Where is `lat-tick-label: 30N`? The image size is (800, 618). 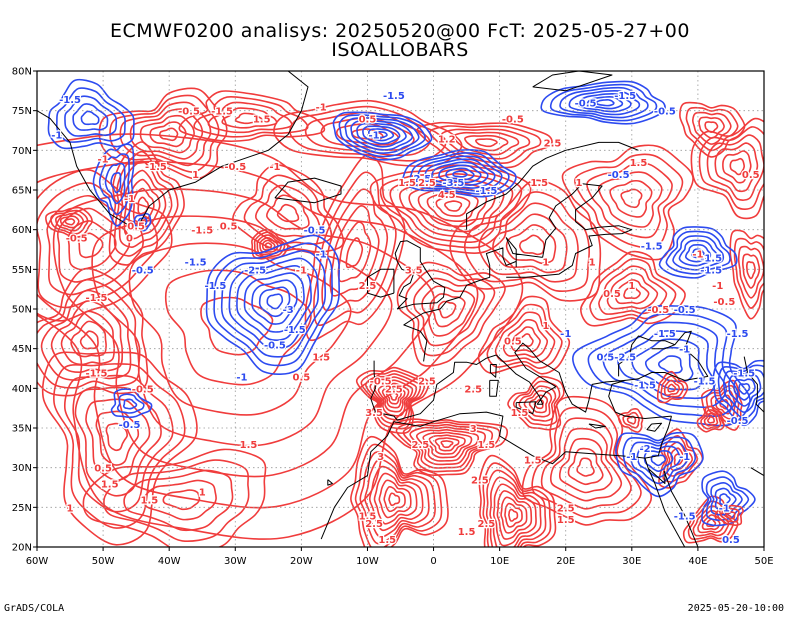 lat-tick-label: 30N is located at coordinates (22, 468).